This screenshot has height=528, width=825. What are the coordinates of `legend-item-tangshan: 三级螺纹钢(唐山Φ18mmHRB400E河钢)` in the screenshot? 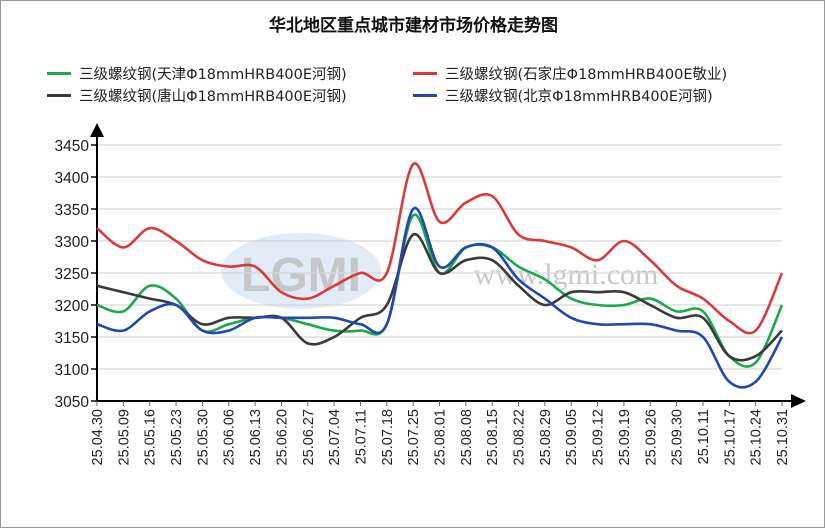 It's located at (197, 95).